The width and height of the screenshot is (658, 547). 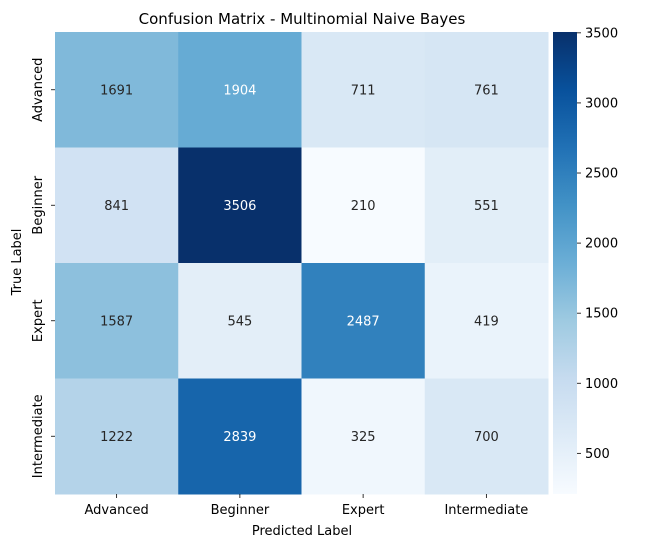 I want to click on cell-value-label: 1691, so click(x=116, y=90).